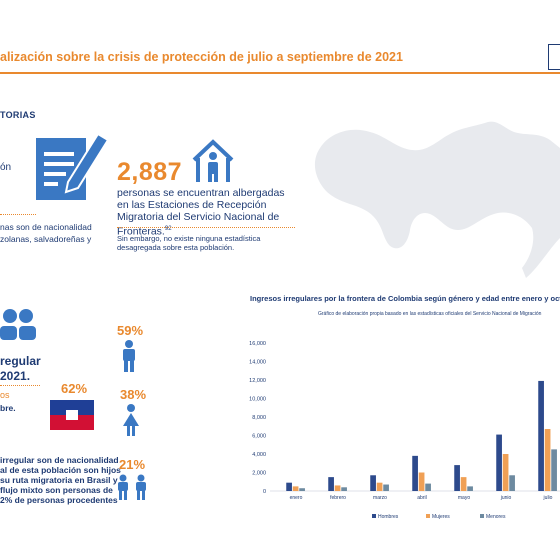 This screenshot has width=560, height=560. Describe the element at coordinates (18, 115) in the screenshot. I see `section-label: TORIAS` at that location.